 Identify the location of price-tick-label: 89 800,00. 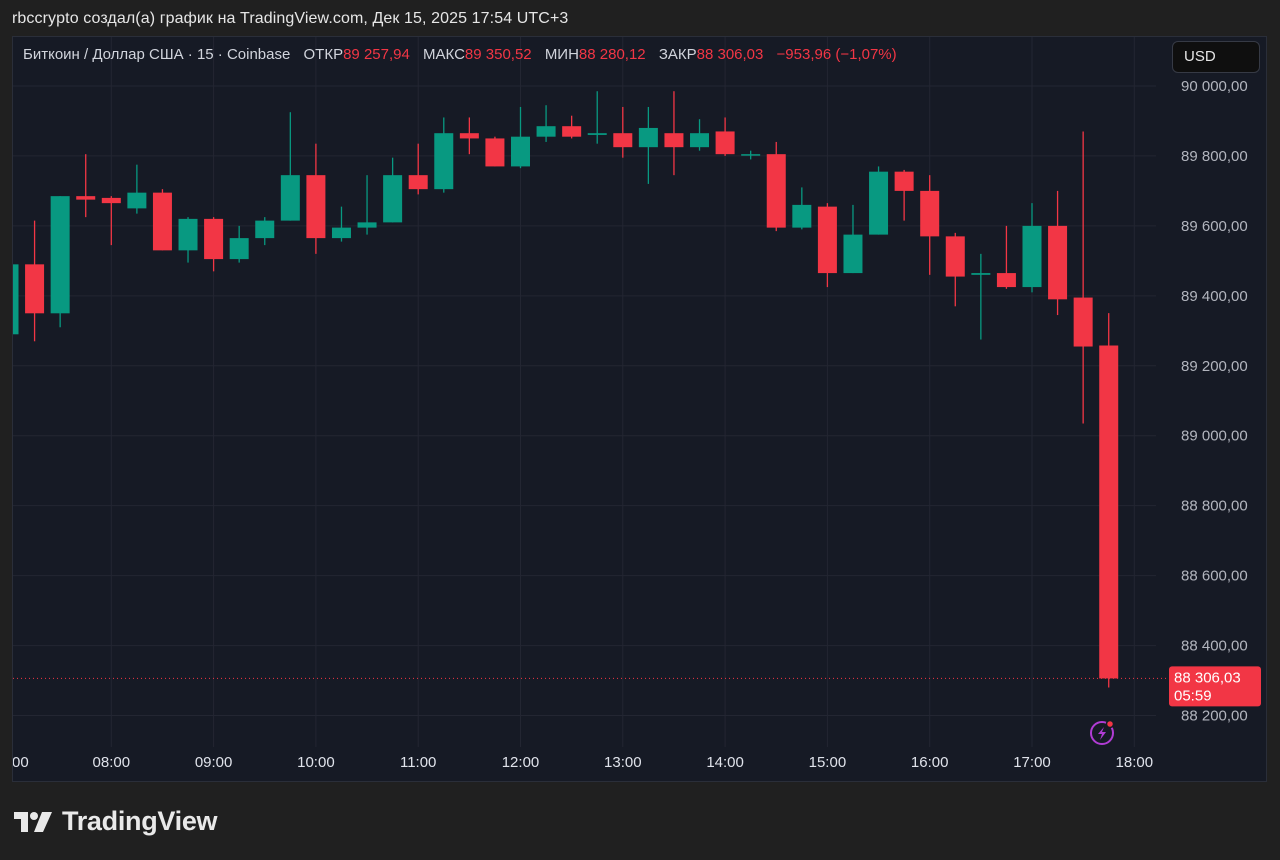
(1214, 156).